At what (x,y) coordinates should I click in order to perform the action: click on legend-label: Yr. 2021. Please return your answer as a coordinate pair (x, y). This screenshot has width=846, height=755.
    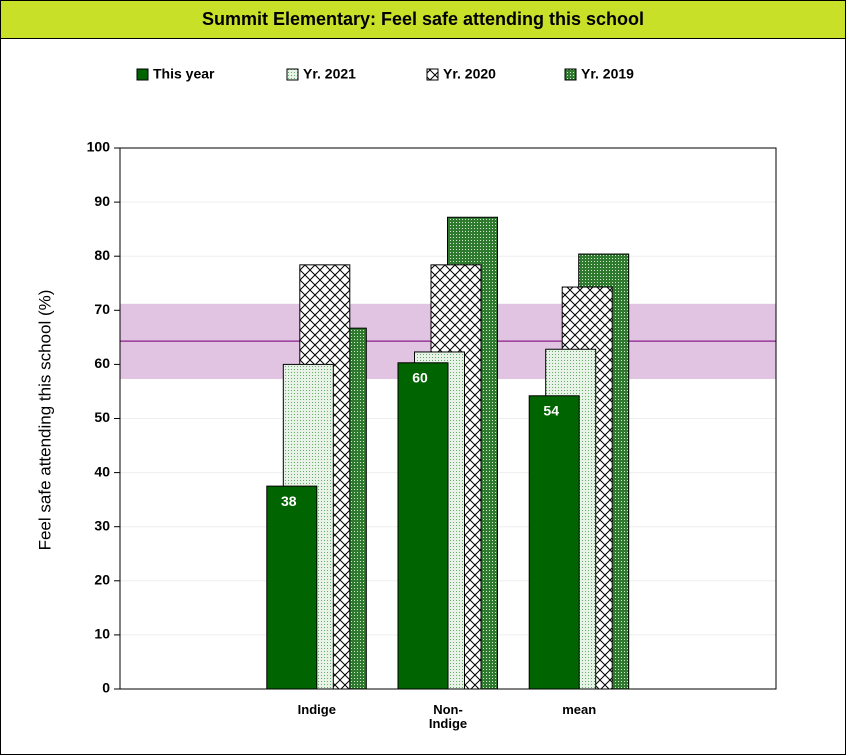
    Looking at the image, I should click on (329, 74).